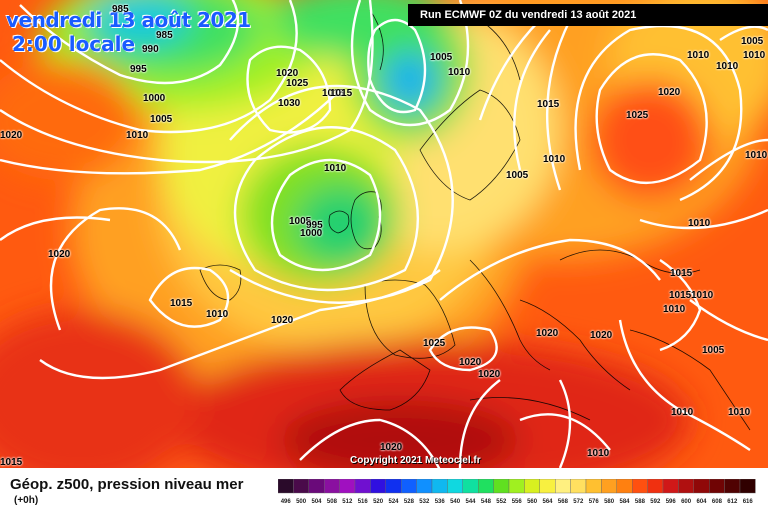  I want to click on scale-tick-label: 612, so click(732, 502).